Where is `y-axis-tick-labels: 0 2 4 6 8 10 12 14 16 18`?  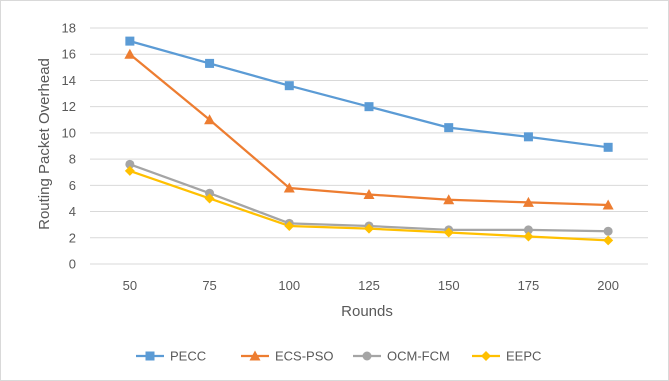 y-axis-tick-labels: 0 2 4 6 8 10 12 14 16 18 is located at coordinates (69, 146).